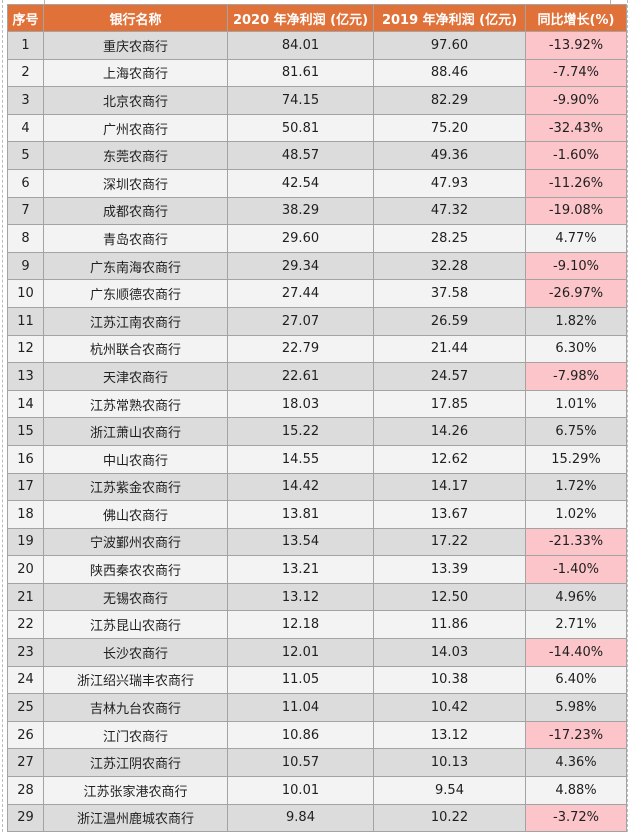  I want to click on cell-profit-2019: 10.13, so click(449, 763).